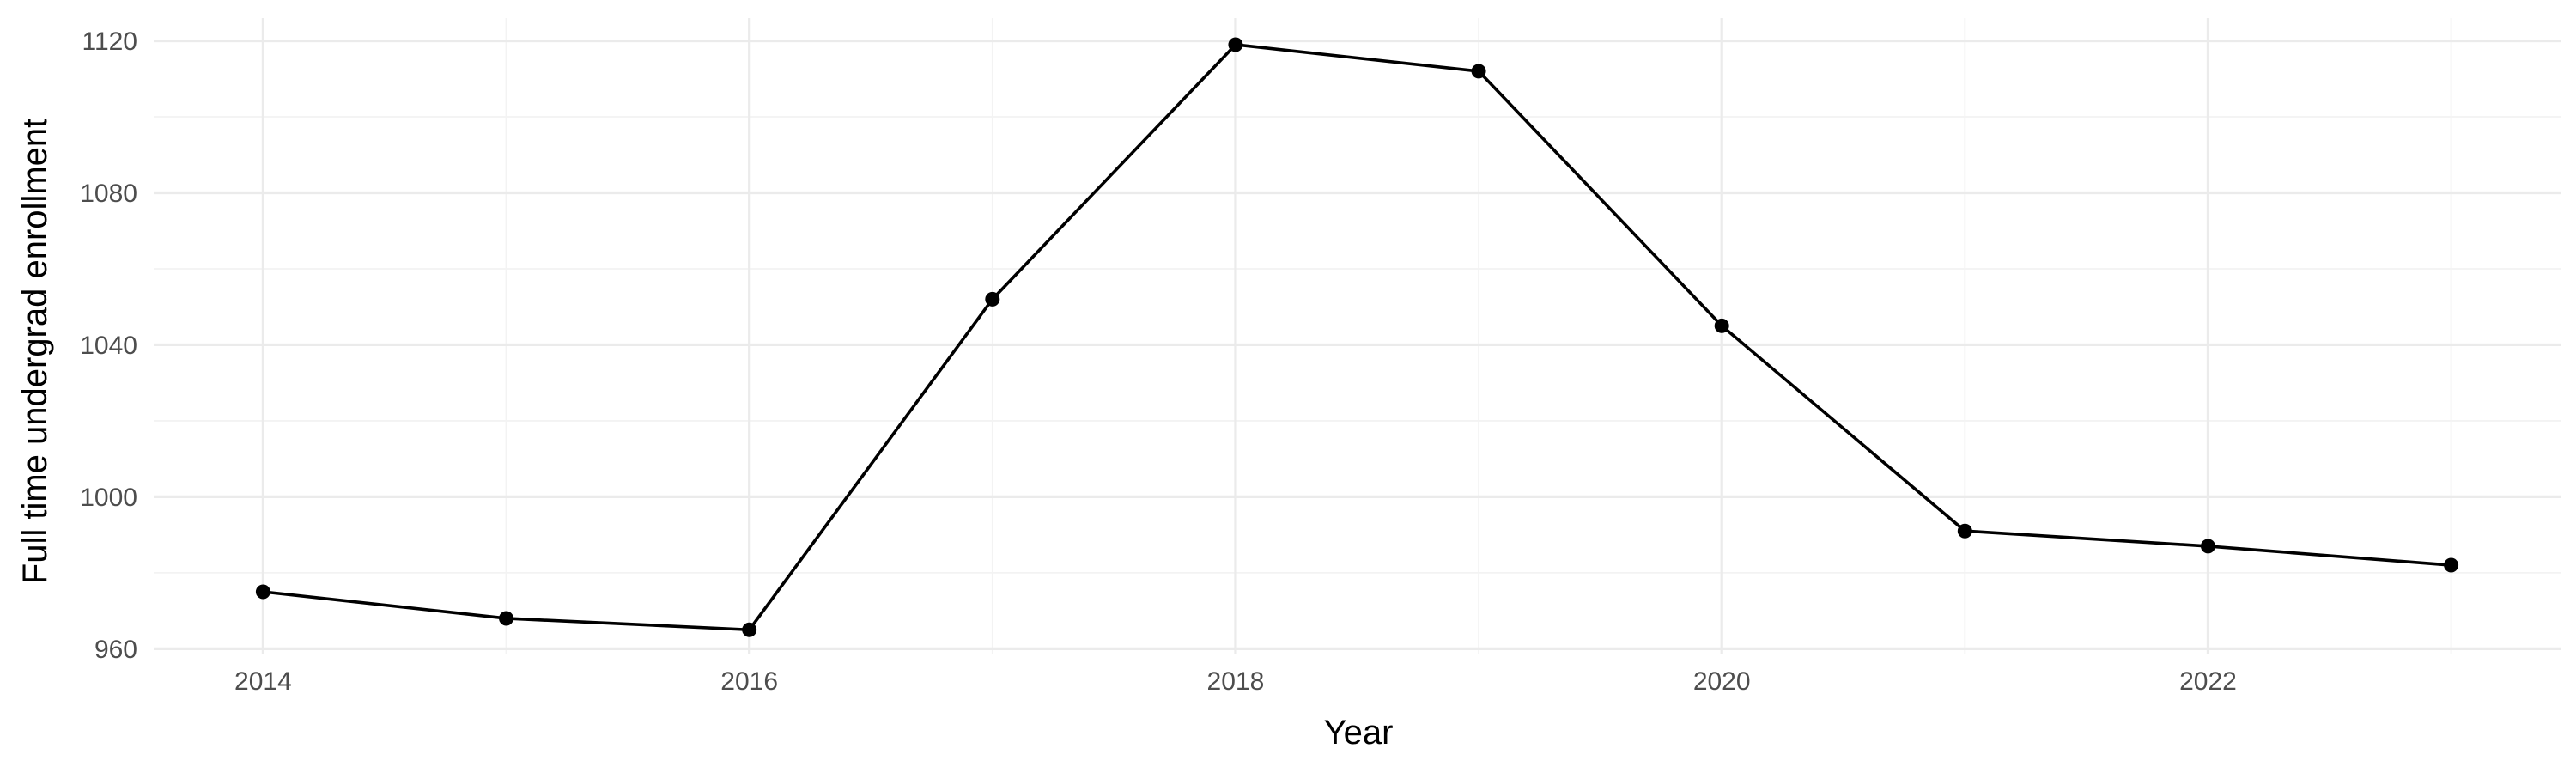  What do you see at coordinates (2451, 565) in the screenshot?
I see `data-point-2023` at bounding box center [2451, 565].